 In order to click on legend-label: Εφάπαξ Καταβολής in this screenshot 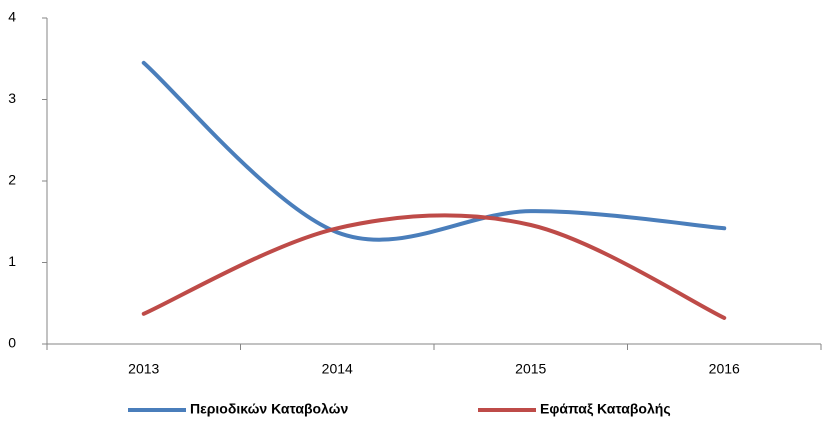, I will do `click(605, 409)`.